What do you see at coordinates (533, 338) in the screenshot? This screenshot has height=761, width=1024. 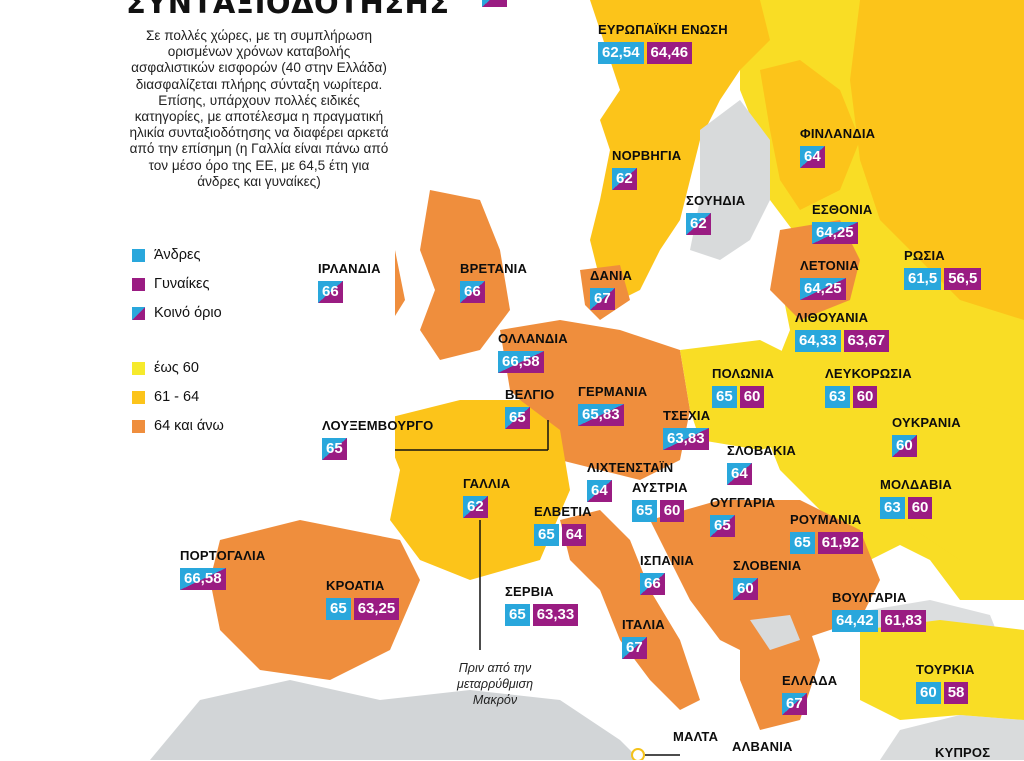 I see `country-name: ΟΛΛΑΝΔΙΑ` at bounding box center [533, 338].